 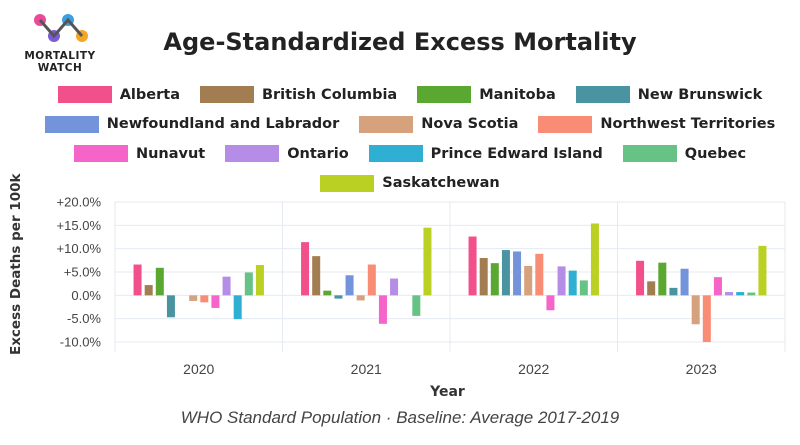 I want to click on legend-item: Alberta, so click(x=118, y=95).